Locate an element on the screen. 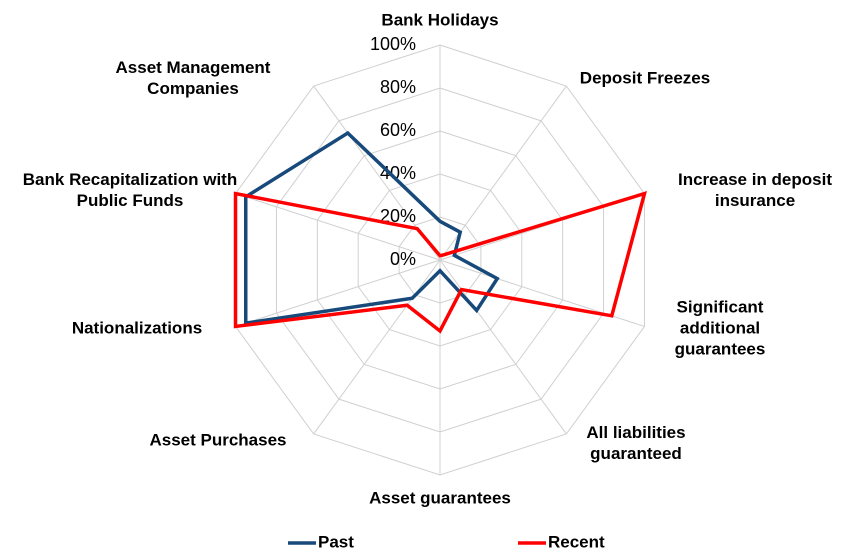 The width and height of the screenshot is (856, 553). category-label: Bank Recapitalization with Public Funds is located at coordinates (130, 190).